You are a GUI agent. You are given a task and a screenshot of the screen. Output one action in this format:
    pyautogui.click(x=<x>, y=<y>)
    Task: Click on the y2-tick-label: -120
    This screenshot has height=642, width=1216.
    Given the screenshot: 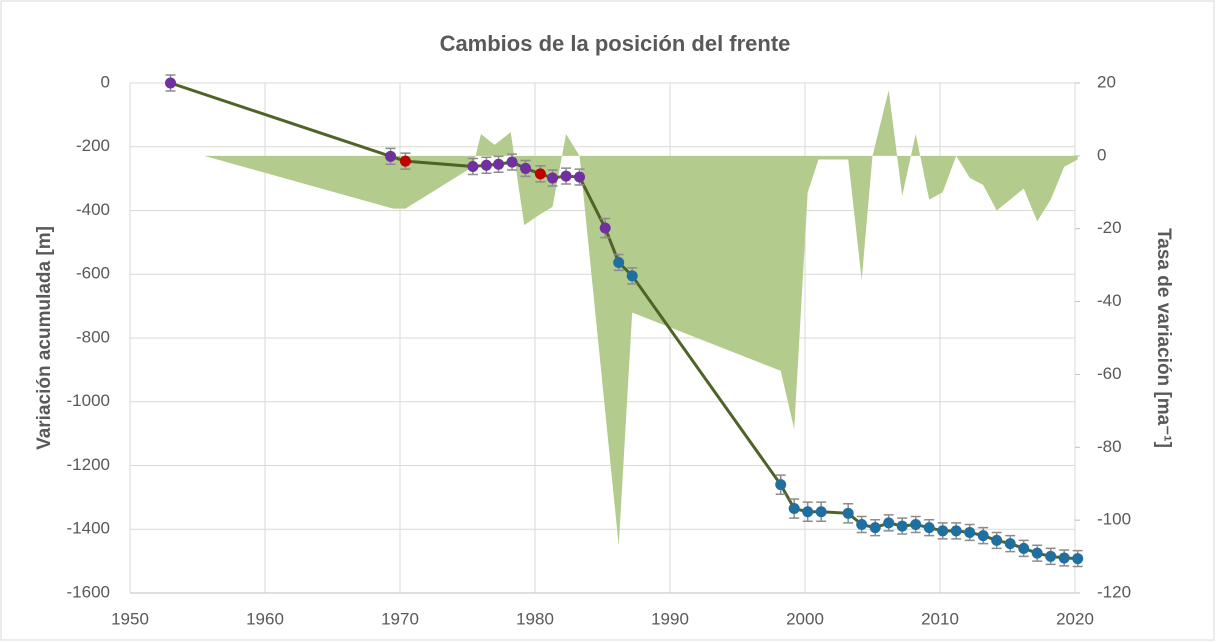 What is the action you would take?
    pyautogui.click(x=1114, y=591)
    